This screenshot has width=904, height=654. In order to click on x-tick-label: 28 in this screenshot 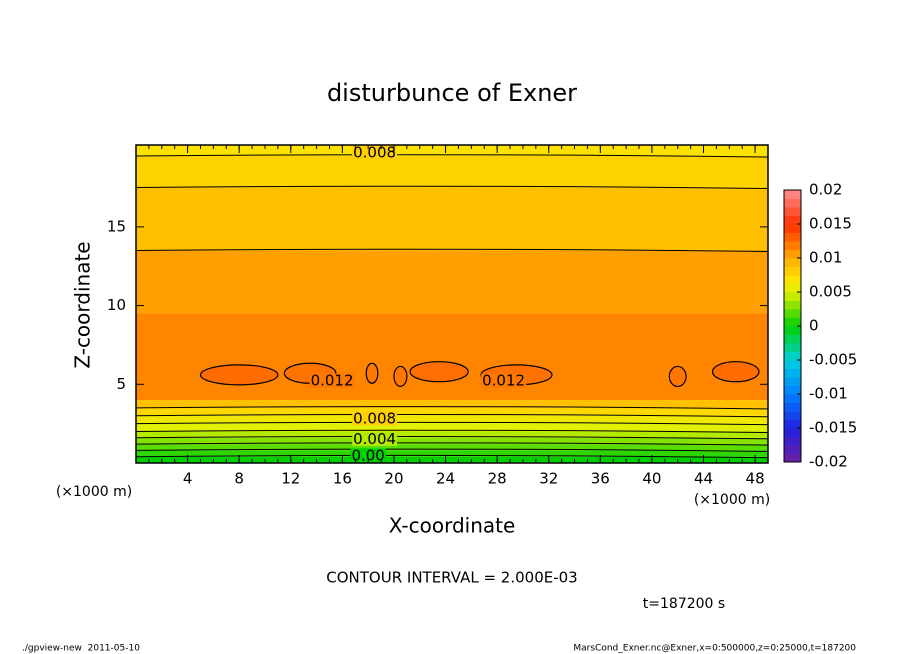, I will do `click(497, 479)`.